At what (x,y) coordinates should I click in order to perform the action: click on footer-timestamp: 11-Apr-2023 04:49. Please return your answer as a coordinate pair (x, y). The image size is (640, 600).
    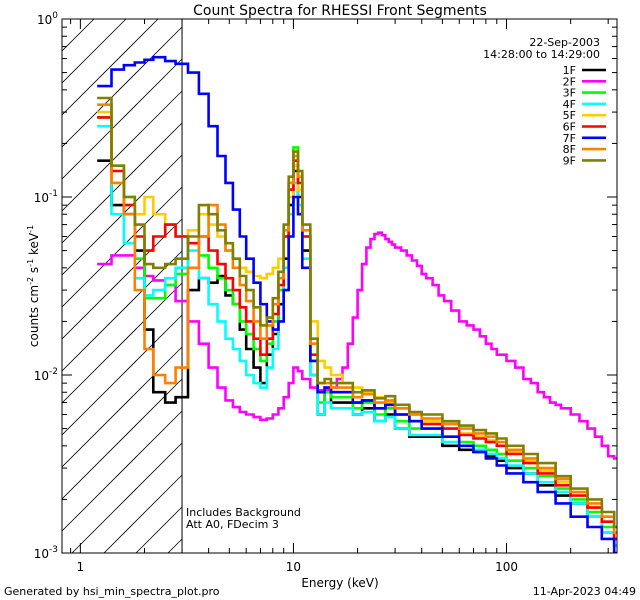
    Looking at the image, I should click on (584, 591).